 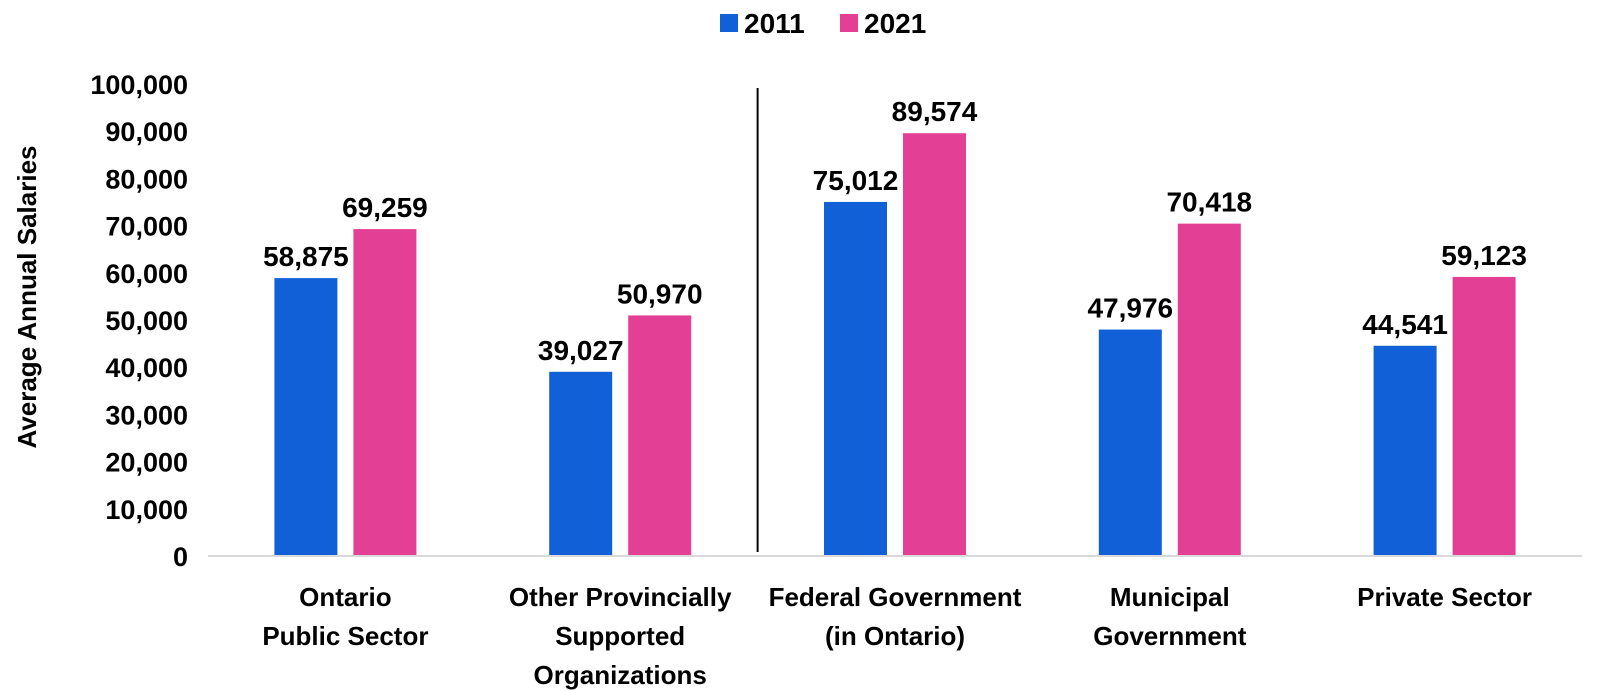 I want to click on y-tick-label: 60,000, so click(x=146, y=274).